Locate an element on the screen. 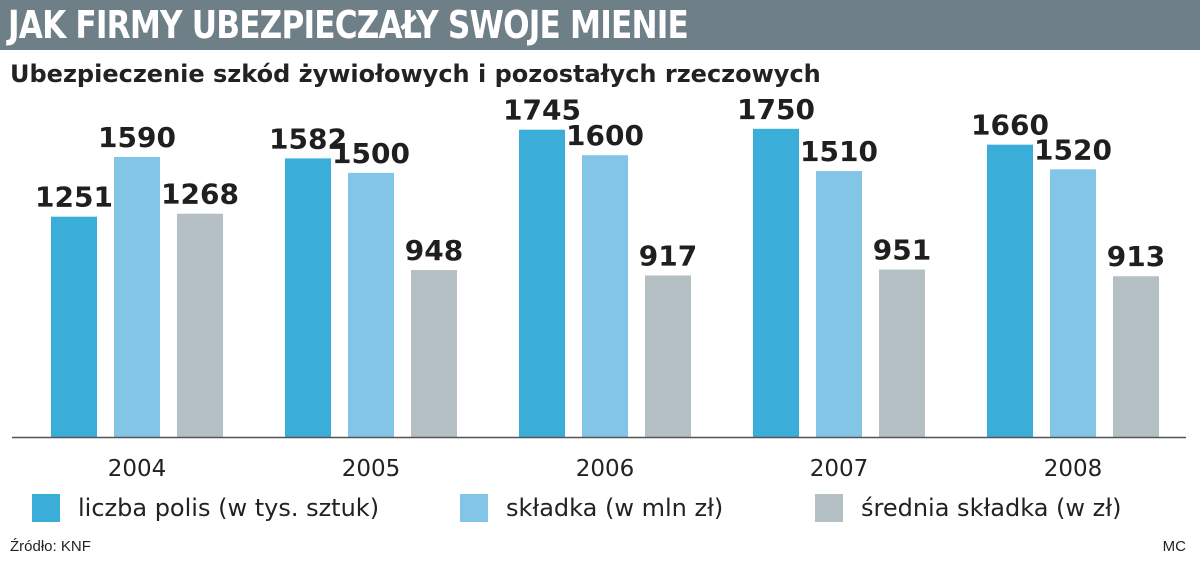 The width and height of the screenshot is (1200, 579). legend-swatch-skladka is located at coordinates (474, 508).